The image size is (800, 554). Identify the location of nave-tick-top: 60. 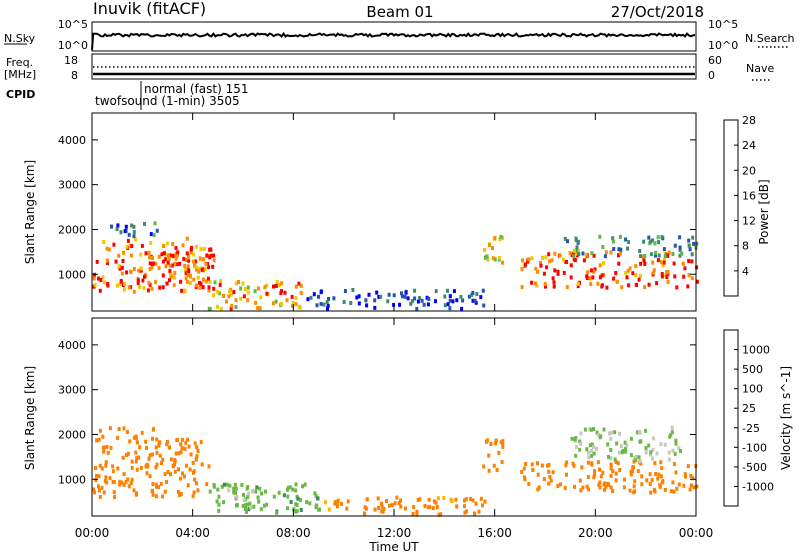
(715, 60).